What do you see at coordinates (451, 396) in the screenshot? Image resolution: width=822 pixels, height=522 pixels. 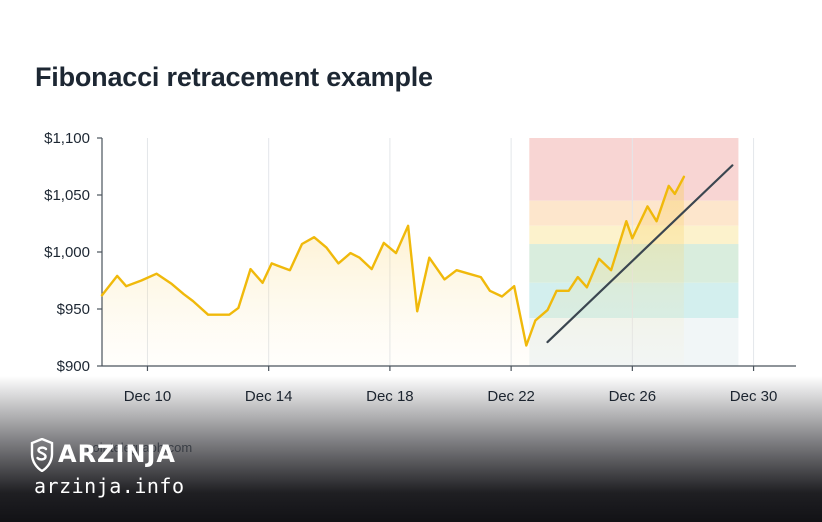 I see `x-axis-tick-labels: Dec 10 Dec 14 Dec 18 Dec 22 Dec 26 Dec 30` at bounding box center [451, 396].